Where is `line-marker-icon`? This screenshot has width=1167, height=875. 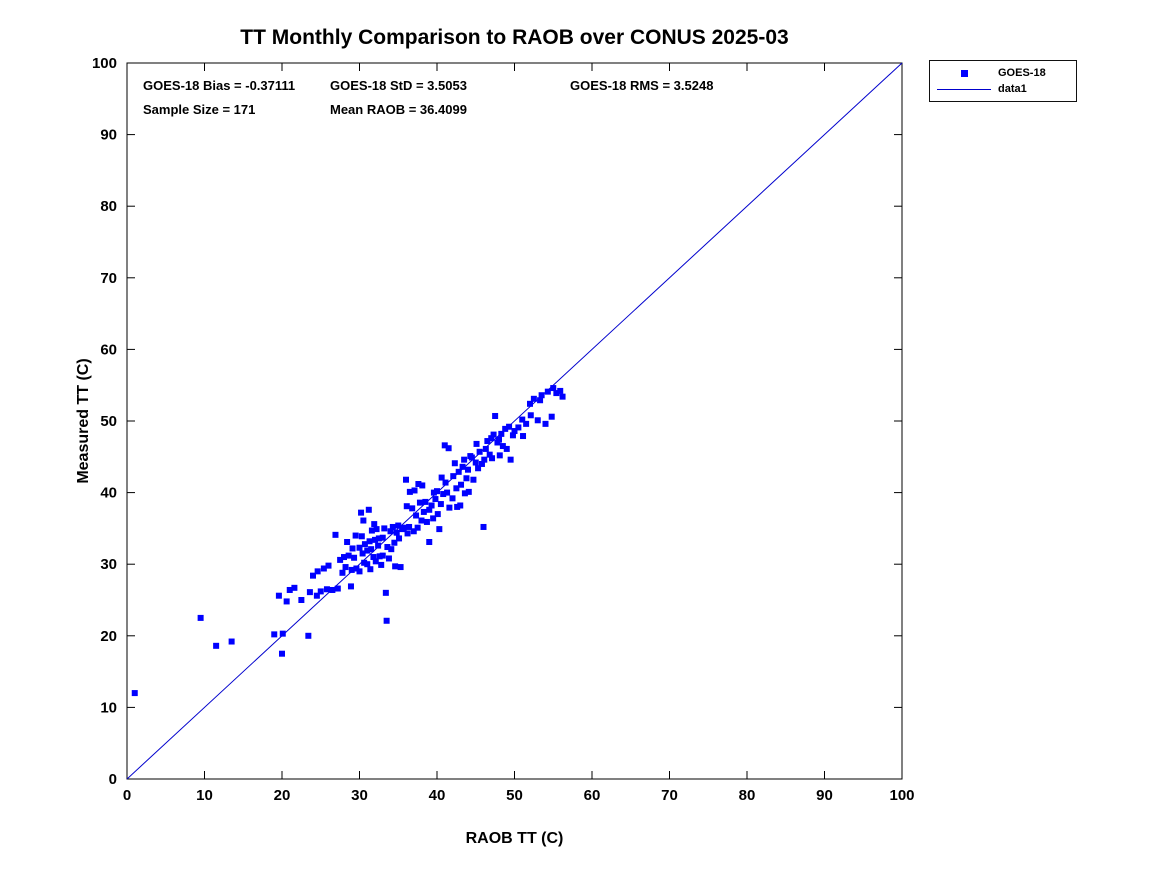 line-marker-icon is located at coordinates (964, 89).